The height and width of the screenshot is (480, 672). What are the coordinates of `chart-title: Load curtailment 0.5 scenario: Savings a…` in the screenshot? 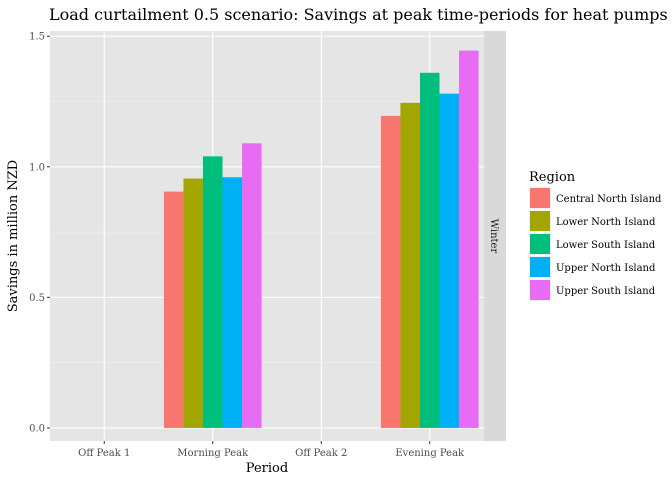 It's located at (360, 14).